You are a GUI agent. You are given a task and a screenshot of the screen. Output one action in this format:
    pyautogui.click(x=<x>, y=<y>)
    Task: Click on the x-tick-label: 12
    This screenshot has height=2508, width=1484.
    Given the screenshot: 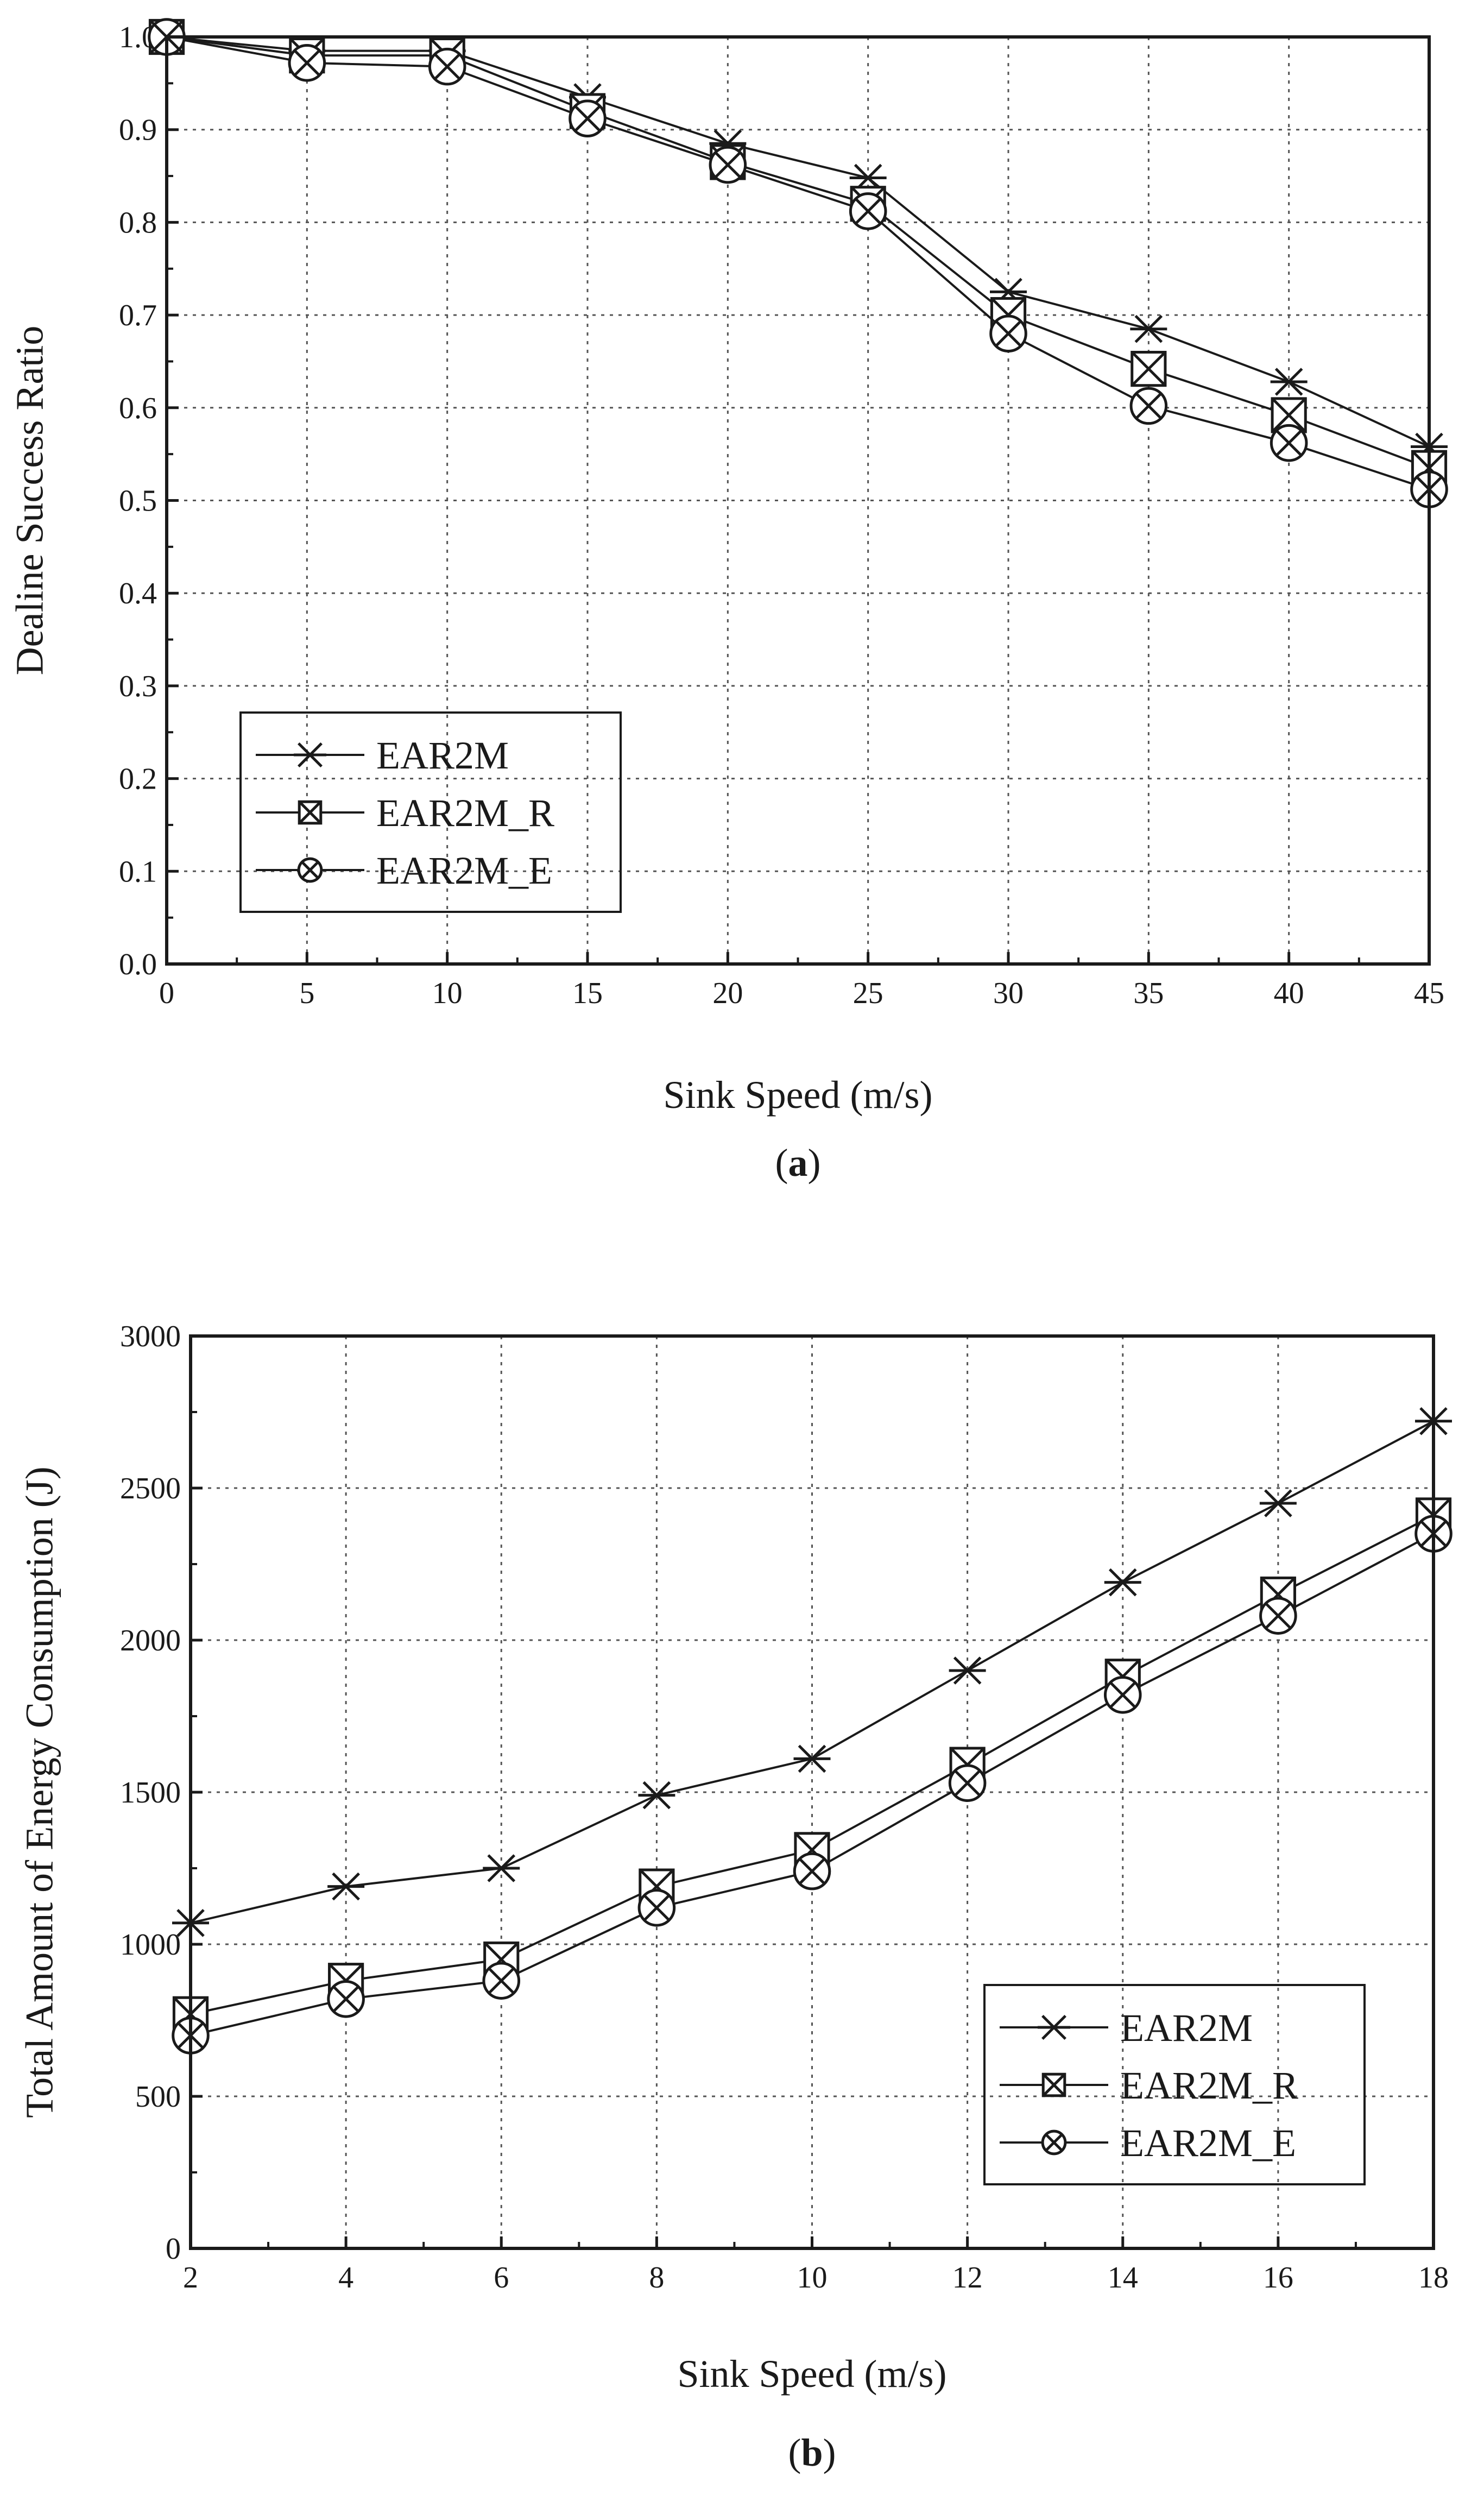 What is the action you would take?
    pyautogui.click(x=967, y=2278)
    